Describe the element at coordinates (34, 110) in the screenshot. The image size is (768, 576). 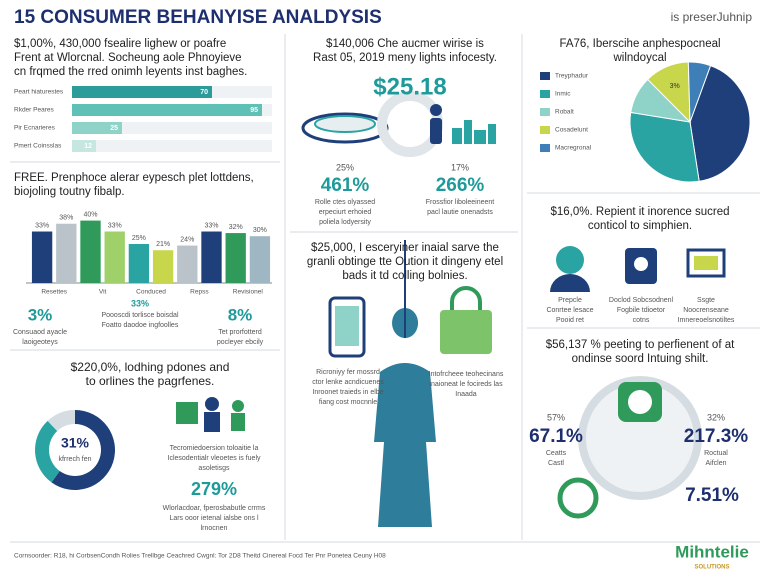
I see `bar-label: Rkder Peares` at that location.